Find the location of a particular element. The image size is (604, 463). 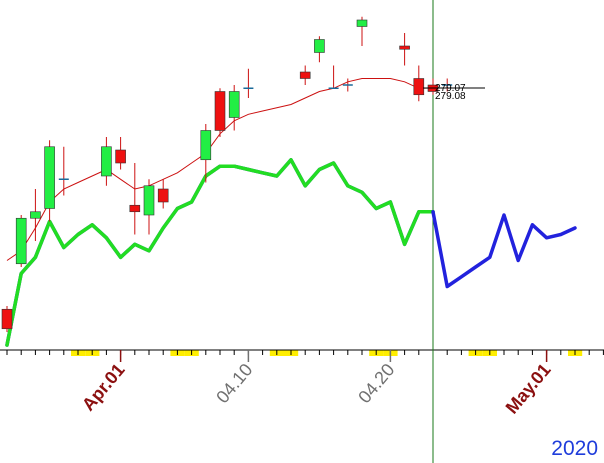

price-label: 279.07 is located at coordinates (450, 88).